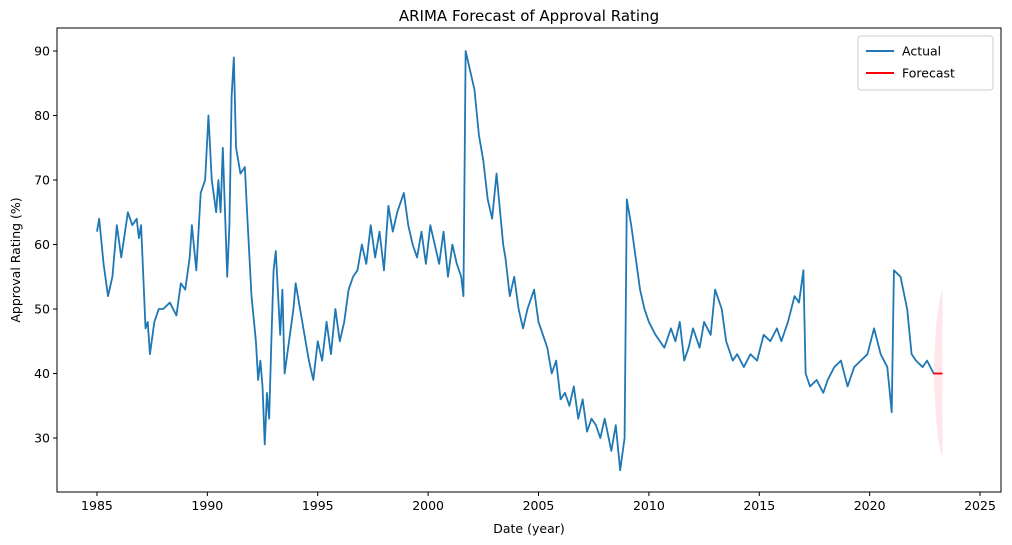  What do you see at coordinates (42, 309) in the screenshot?
I see `y-tick-label: 50` at bounding box center [42, 309].